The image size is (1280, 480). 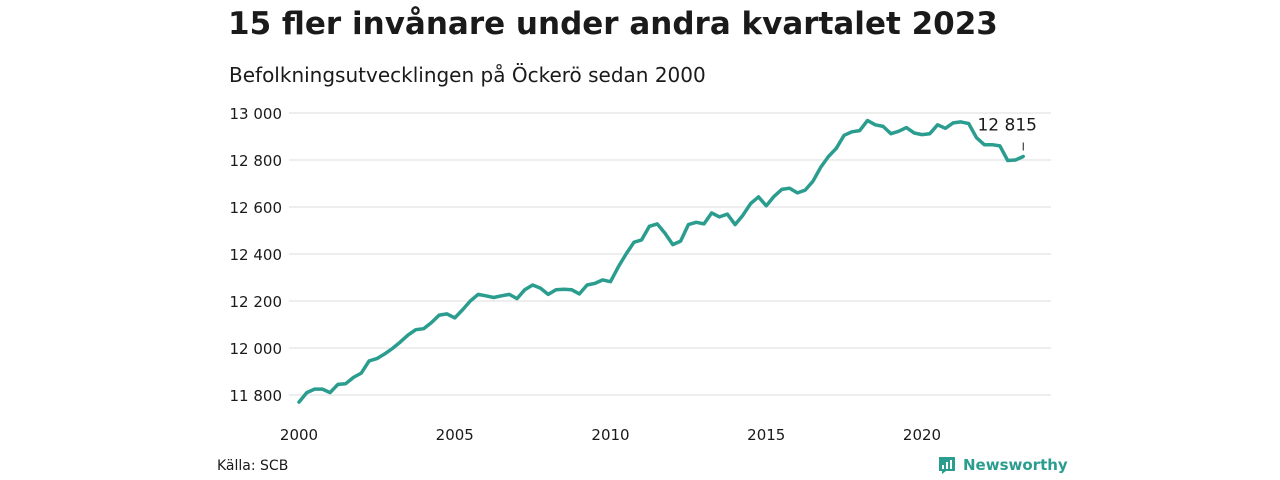 I want to click on y-tick-label: 12 400, so click(x=256, y=255).